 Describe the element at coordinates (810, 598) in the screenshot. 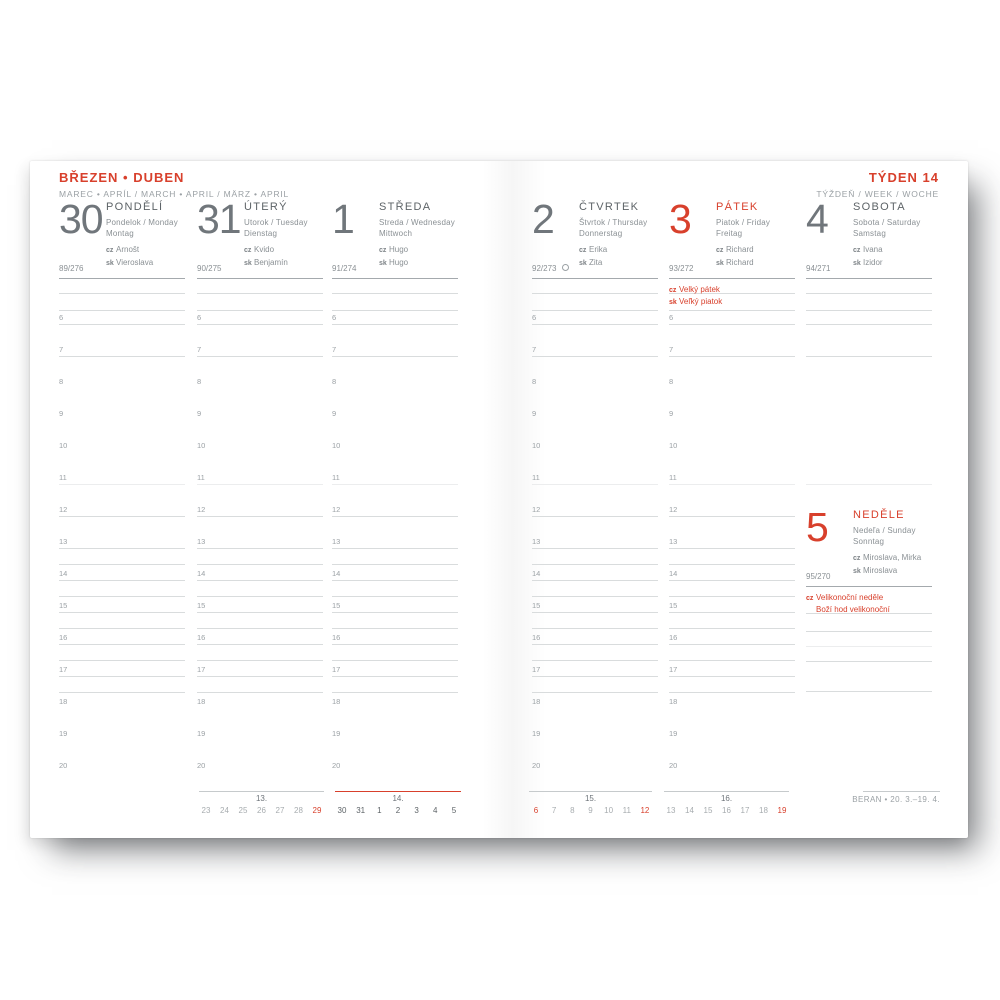

I see `holiday-prefix: cz` at that location.